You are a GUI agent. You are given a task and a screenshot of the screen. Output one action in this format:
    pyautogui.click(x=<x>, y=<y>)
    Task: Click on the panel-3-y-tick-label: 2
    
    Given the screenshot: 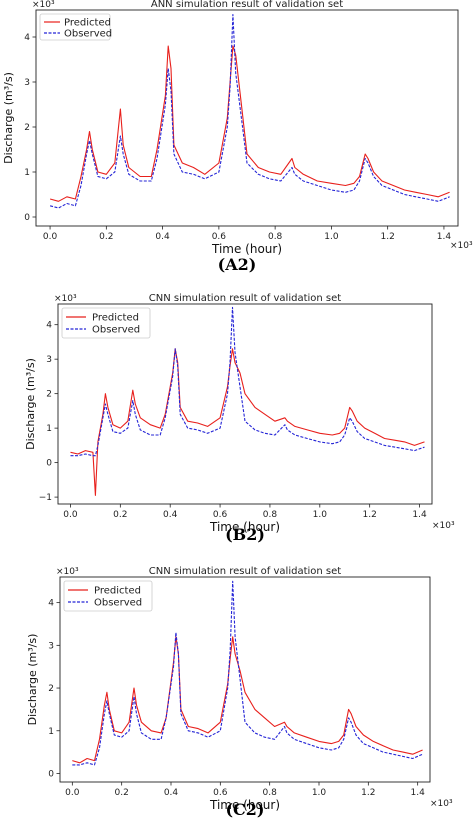 What is the action you would take?
    pyautogui.click(x=51, y=689)
    